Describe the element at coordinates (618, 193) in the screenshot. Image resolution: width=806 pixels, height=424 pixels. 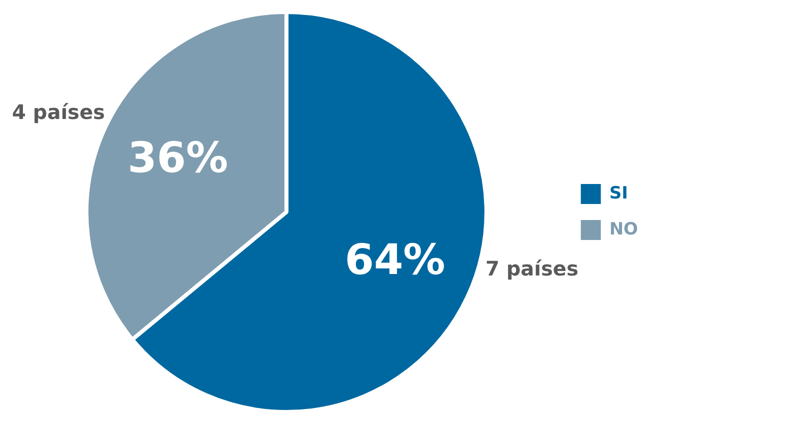
I see `legend-label: SI` at that location.